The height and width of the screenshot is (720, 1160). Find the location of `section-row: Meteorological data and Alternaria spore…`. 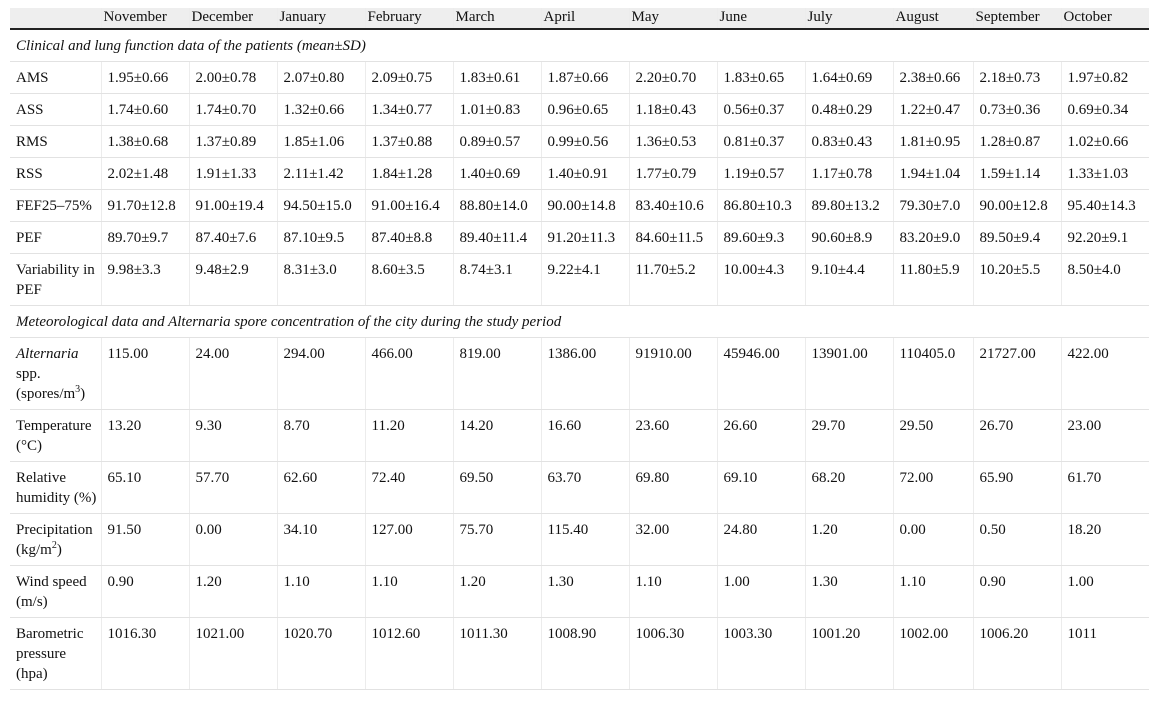

section-row: Meteorological data and Alternaria spore… is located at coordinates (579, 321).